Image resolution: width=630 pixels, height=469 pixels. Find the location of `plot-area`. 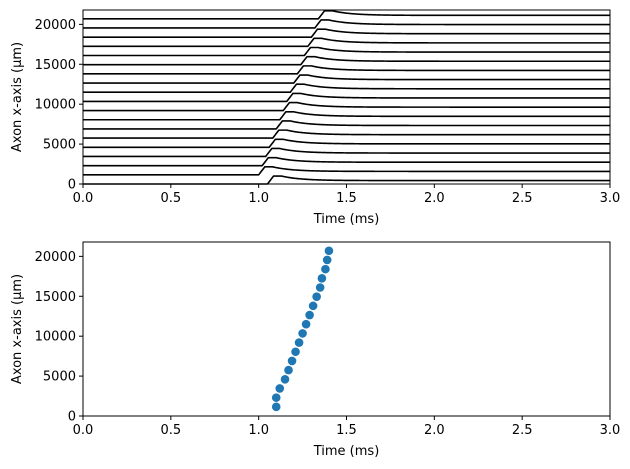

plot-area is located at coordinates (302, 329).